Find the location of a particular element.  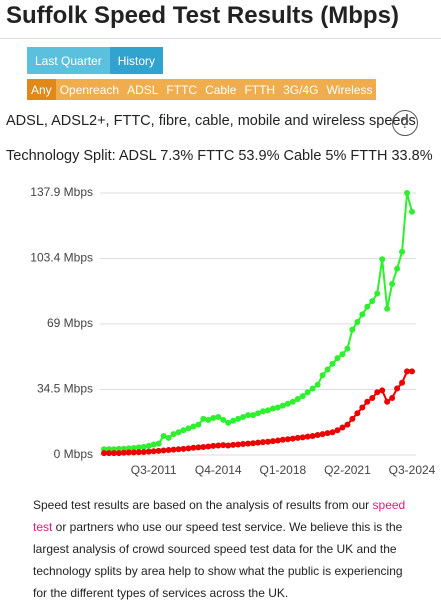

button: Cable is located at coordinates (221, 89).